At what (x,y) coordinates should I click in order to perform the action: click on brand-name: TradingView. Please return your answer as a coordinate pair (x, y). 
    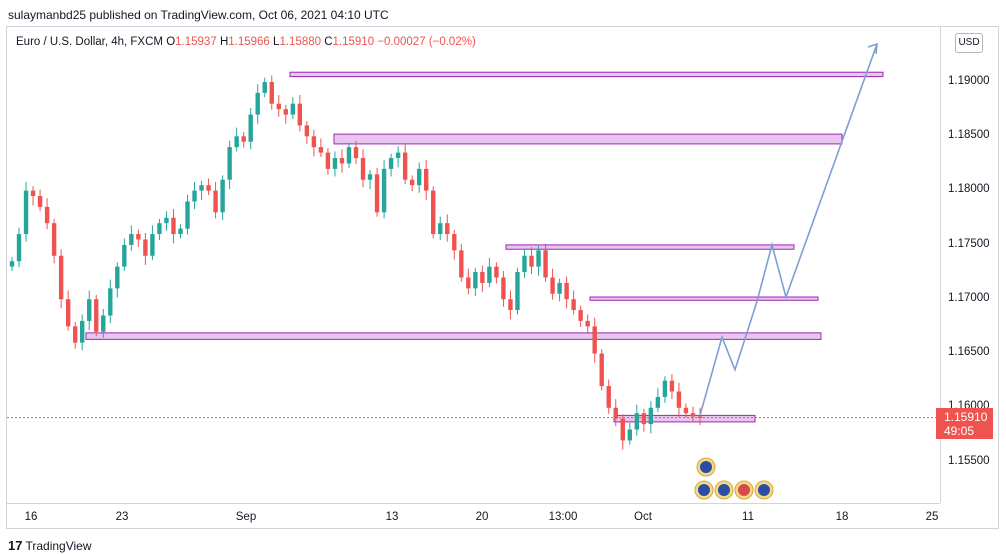
    Looking at the image, I should click on (58, 546).